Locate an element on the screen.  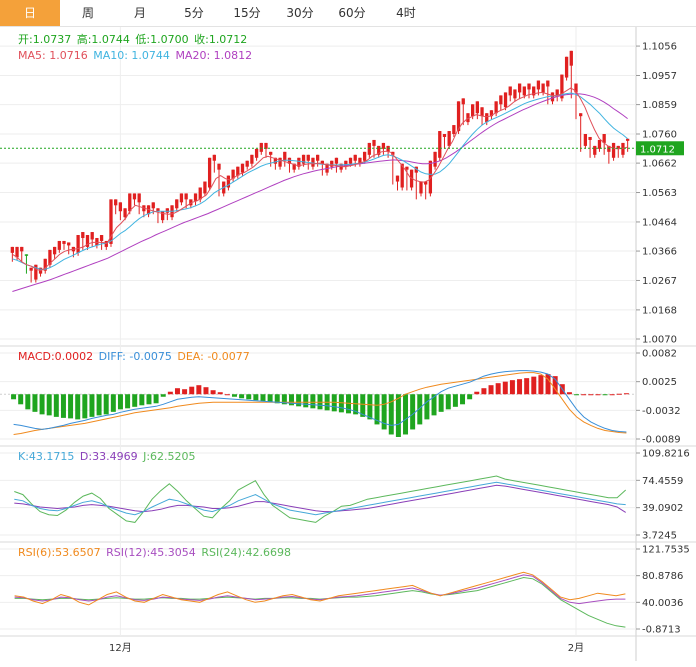
price-tick-label: 1.0957 is located at coordinates (659, 76).